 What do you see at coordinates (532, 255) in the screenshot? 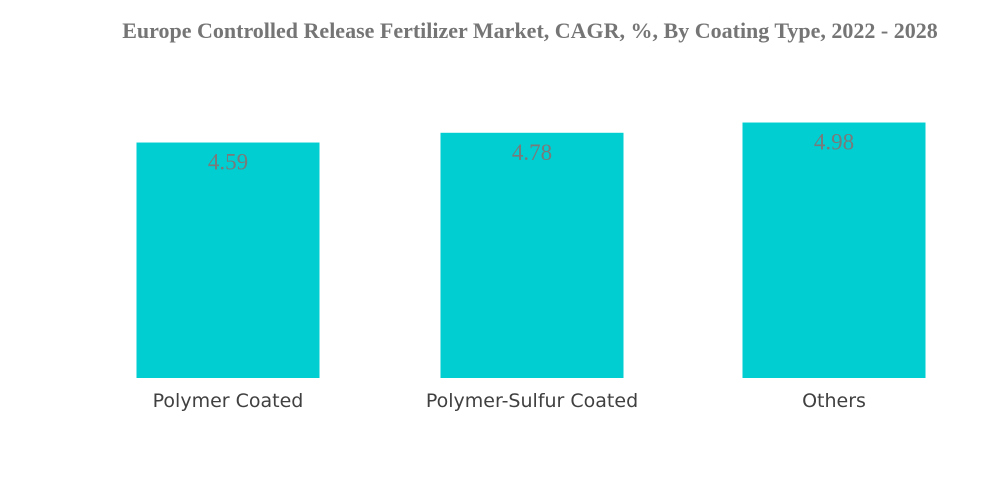
I see `bar-polymer-sulfur-coated` at bounding box center [532, 255].